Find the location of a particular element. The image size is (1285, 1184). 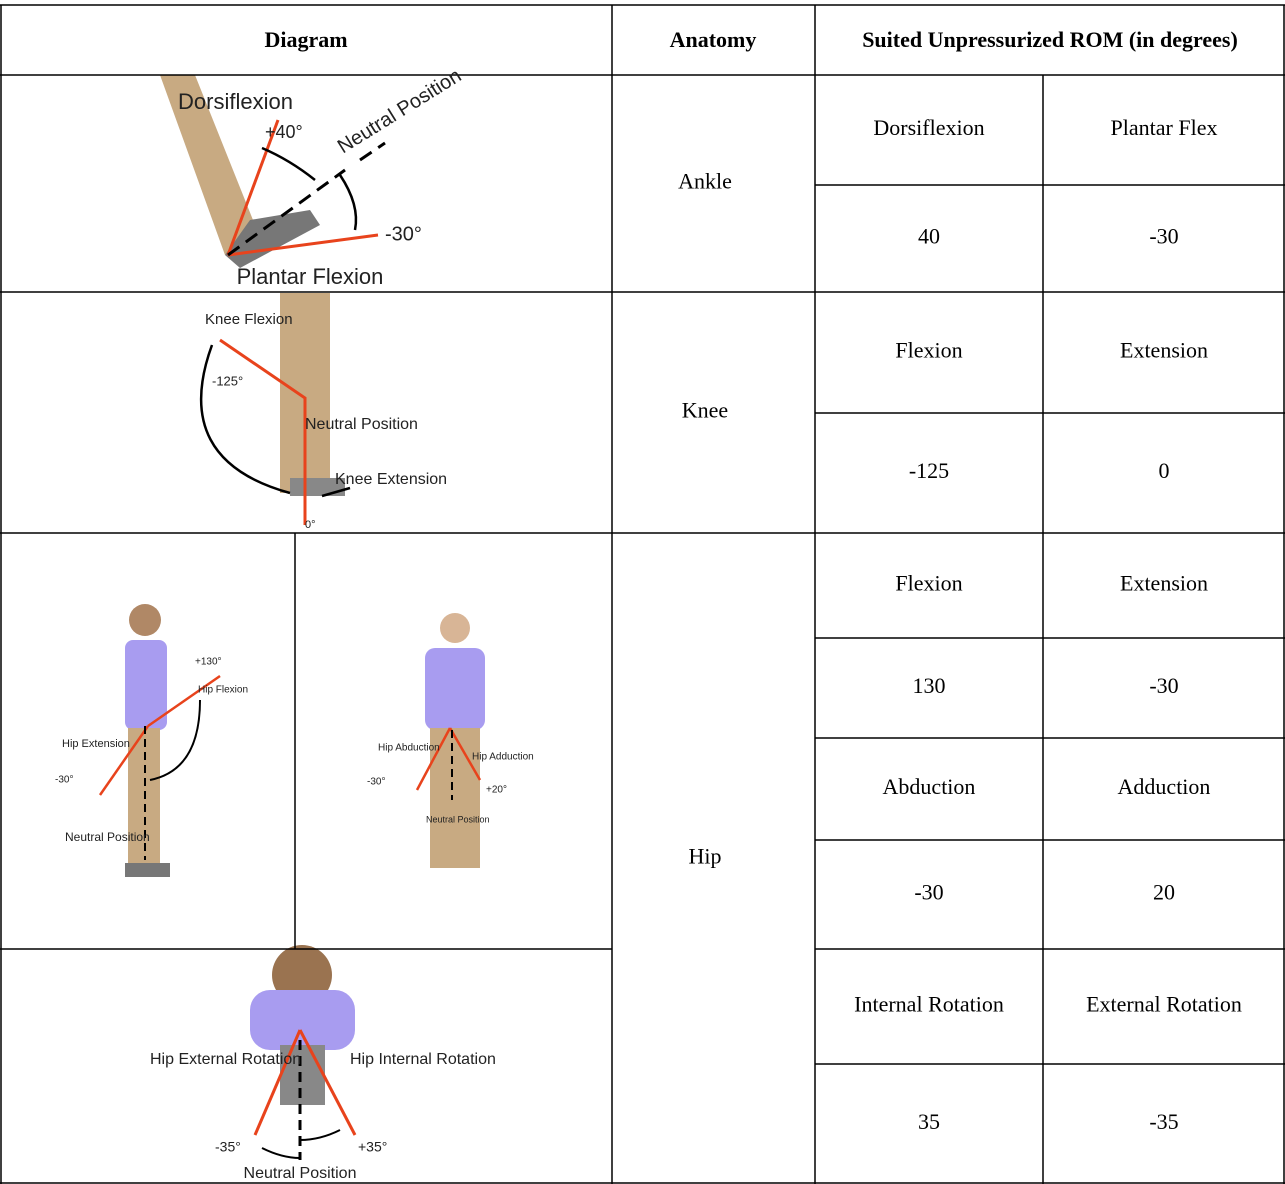

hip-top-figure is located at coordinates (303, 1052).